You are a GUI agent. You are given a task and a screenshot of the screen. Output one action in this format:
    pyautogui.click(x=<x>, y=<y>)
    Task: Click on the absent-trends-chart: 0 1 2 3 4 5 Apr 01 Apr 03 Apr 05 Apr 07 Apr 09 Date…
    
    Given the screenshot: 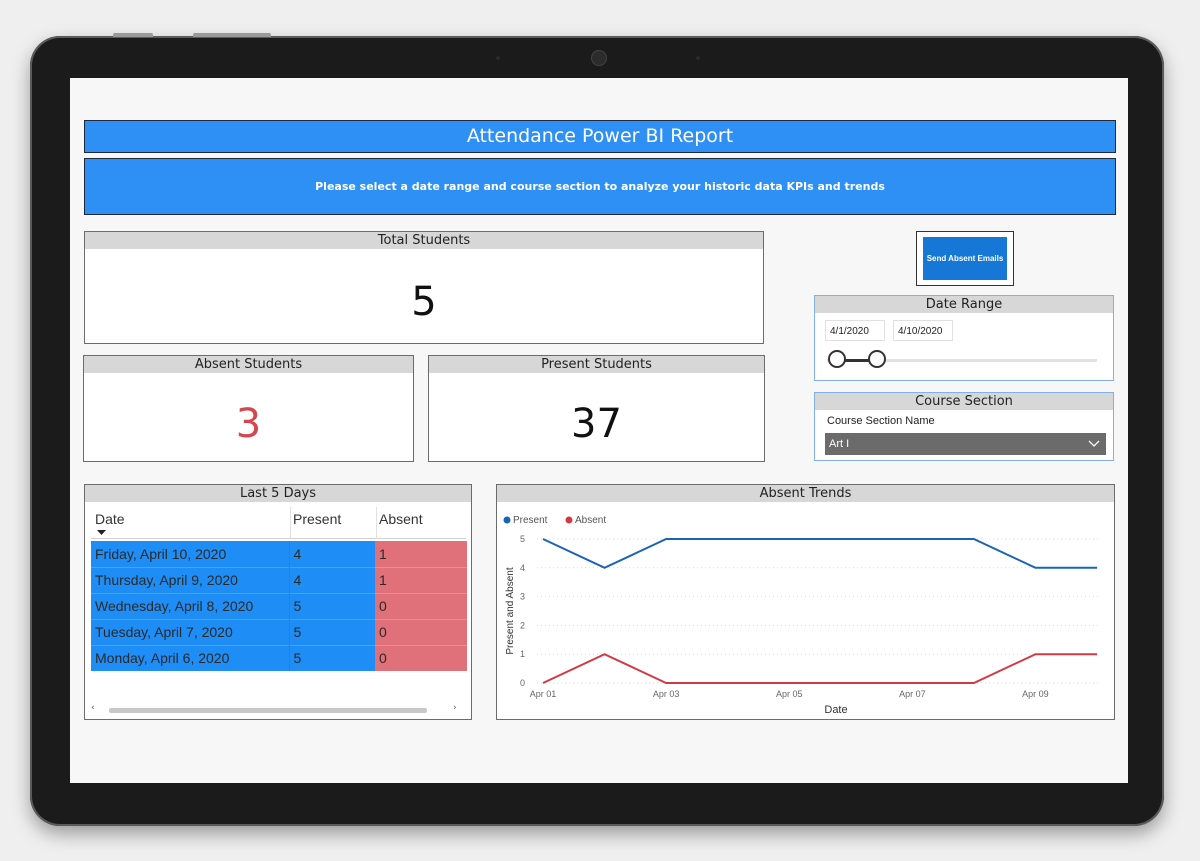 What is the action you would take?
    pyautogui.click(x=802, y=615)
    